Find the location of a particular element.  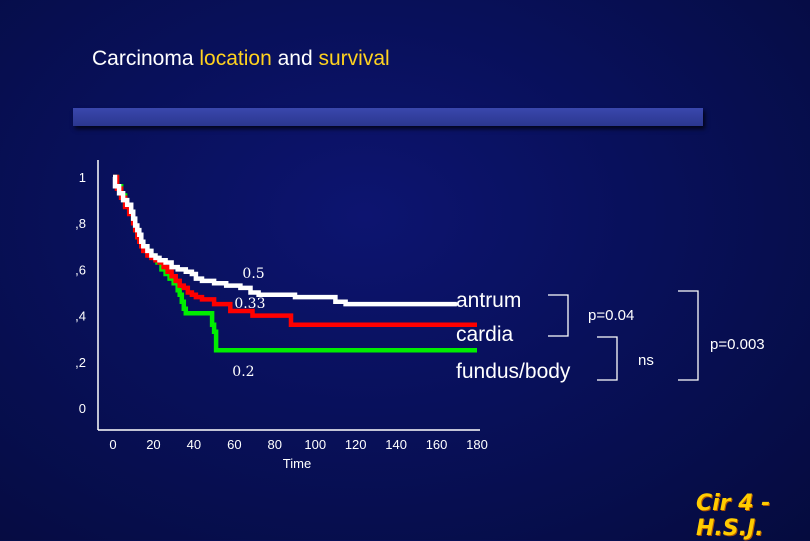

rate-annotations: 0.5 0.33 0.2 is located at coordinates (248, 323).